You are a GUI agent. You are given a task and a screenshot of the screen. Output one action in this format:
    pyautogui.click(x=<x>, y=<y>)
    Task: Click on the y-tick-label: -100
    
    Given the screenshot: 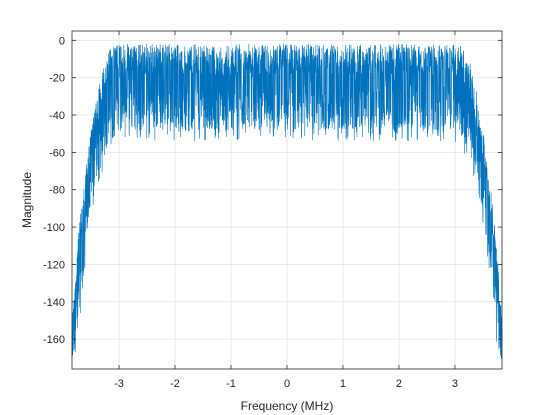 What is the action you would take?
    pyautogui.click(x=54, y=228)
    